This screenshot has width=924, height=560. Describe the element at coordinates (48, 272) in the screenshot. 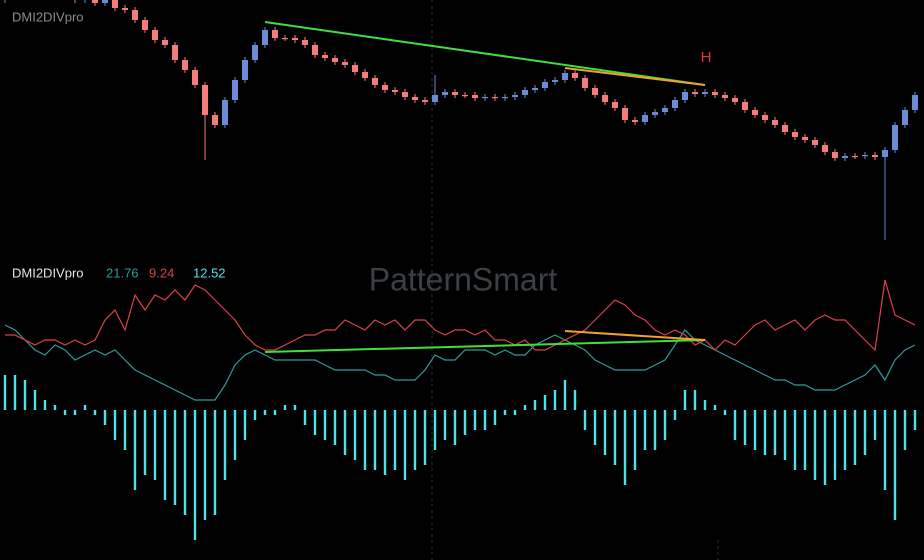

I see `indicator-title: DMI2DIVpro` at that location.